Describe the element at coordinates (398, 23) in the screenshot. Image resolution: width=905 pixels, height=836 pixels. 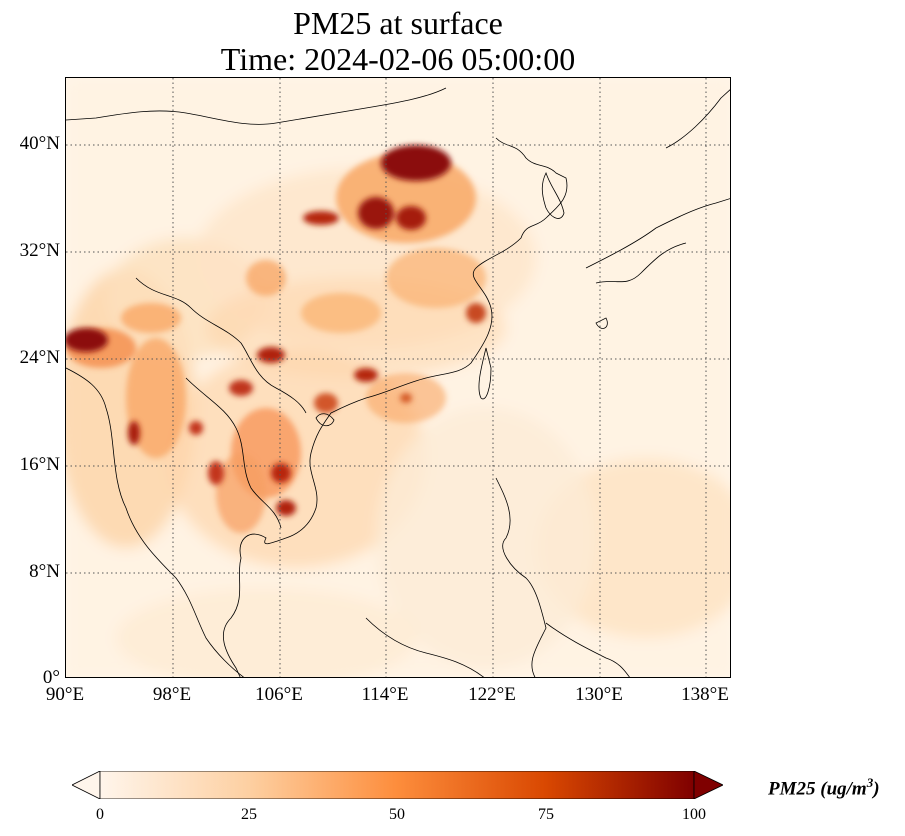
I see `map-title: PM25 at surface` at that location.